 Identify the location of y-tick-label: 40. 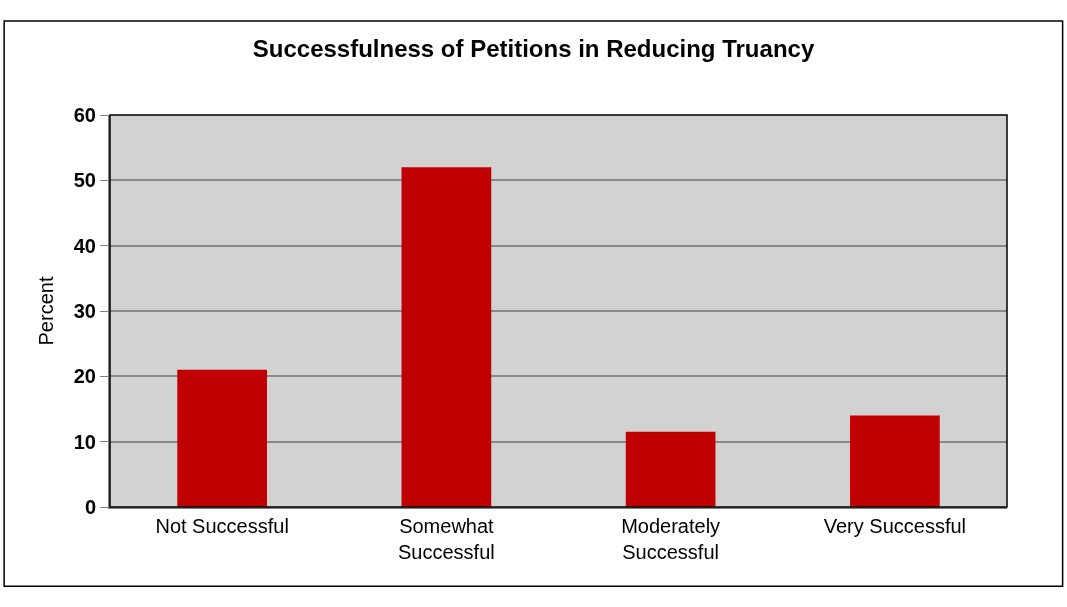
(84, 245).